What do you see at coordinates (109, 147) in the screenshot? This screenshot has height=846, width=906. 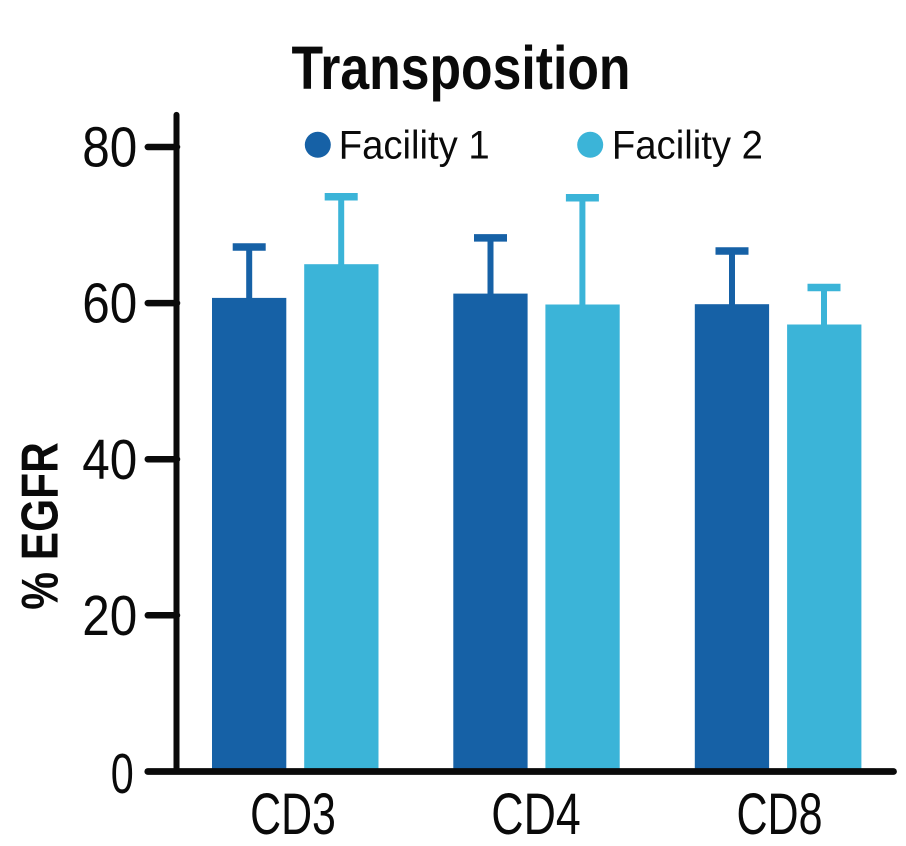 I see `svg-text: 80` at bounding box center [109, 147].